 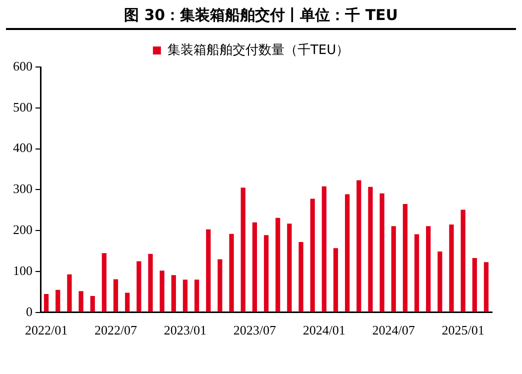 What do you see at coordinates (116, 330) in the screenshot?
I see `x-tick-label: 2022/07` at bounding box center [116, 330].